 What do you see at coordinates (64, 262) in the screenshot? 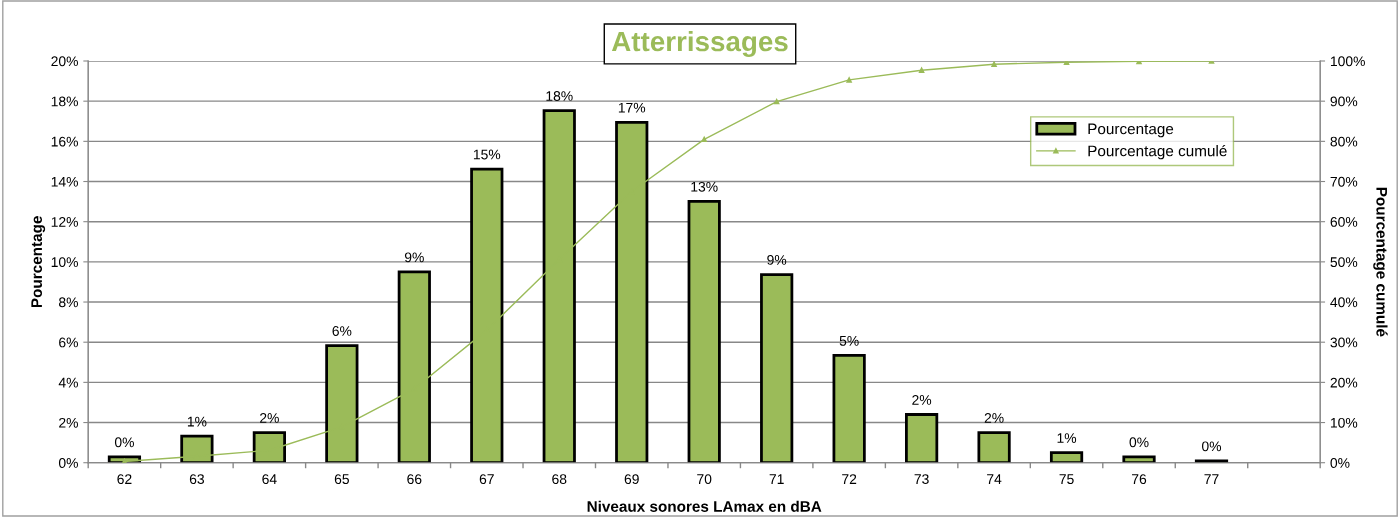
I see `y-tick-label: 10%` at bounding box center [64, 262].